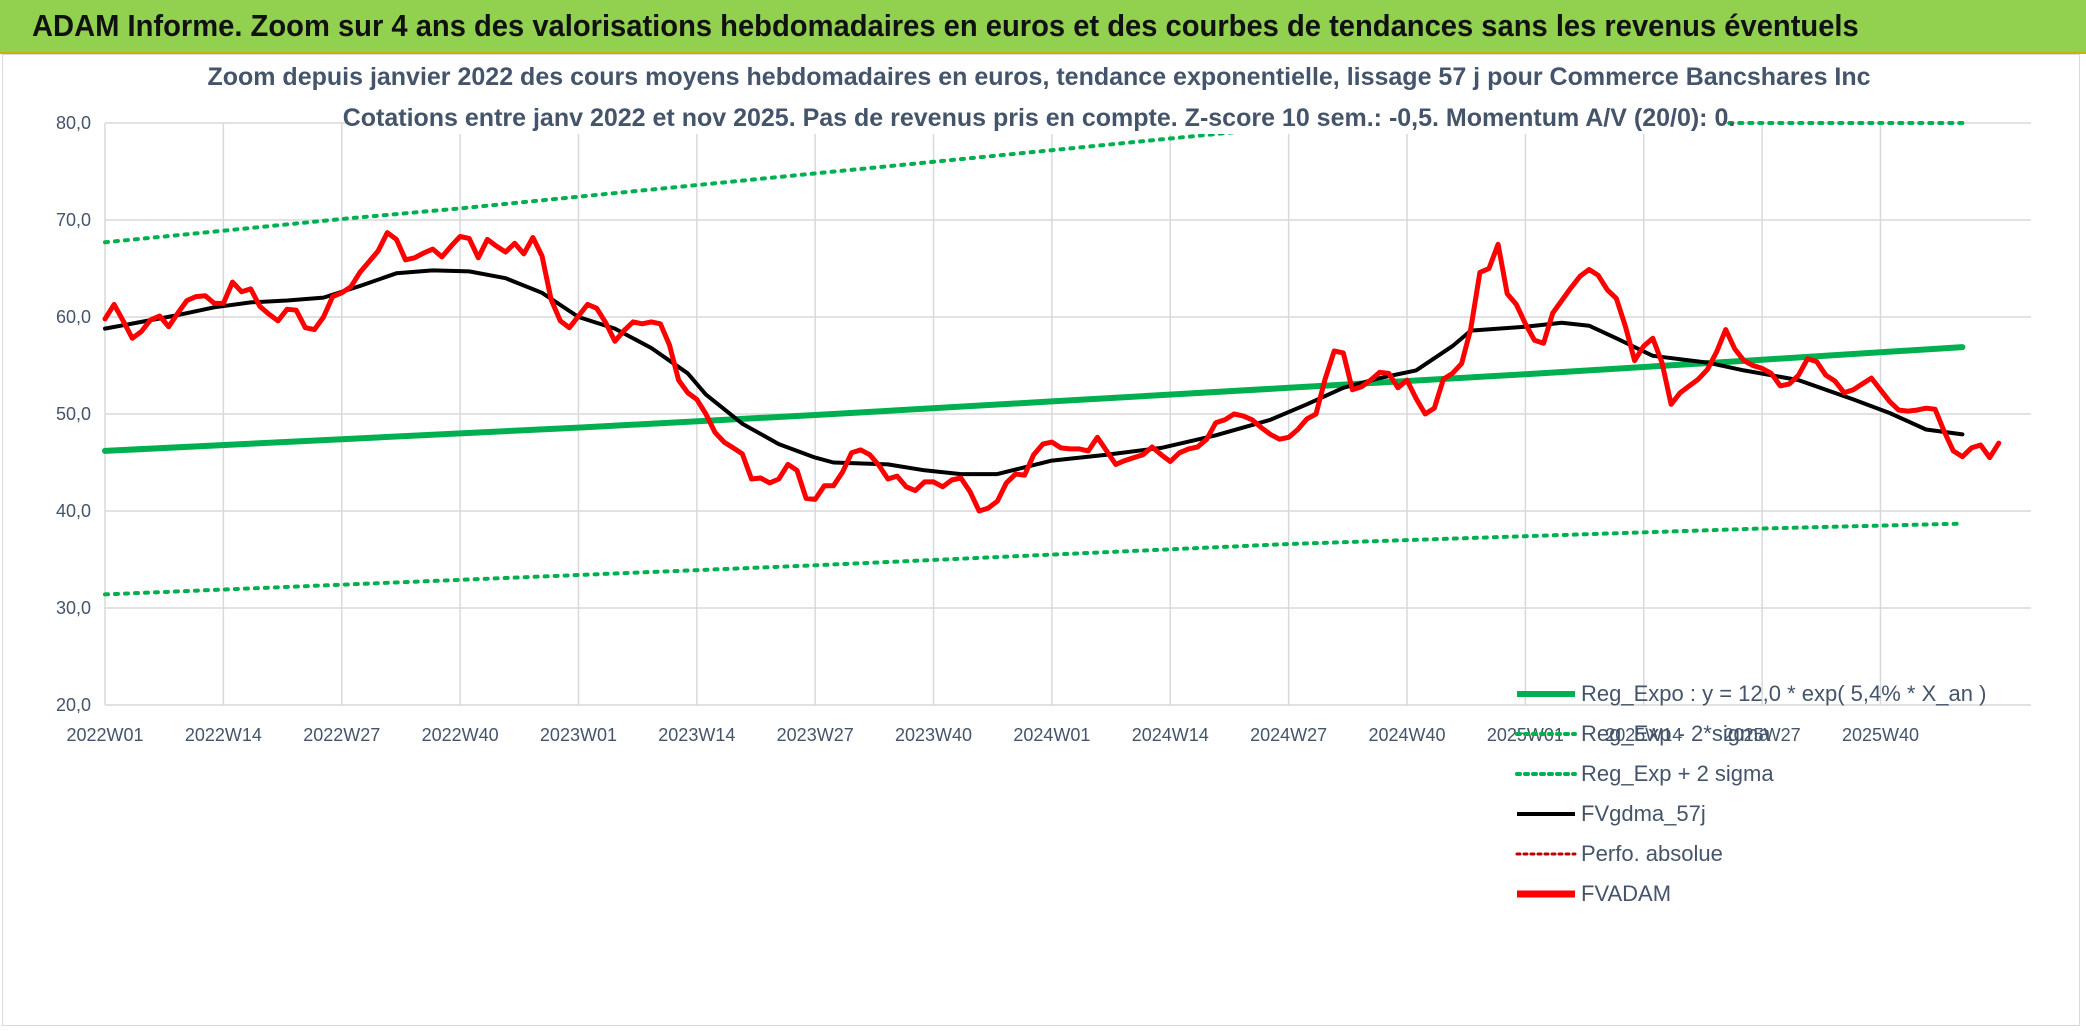  What do you see at coordinates (1880, 735) in the screenshot?
I see `x-tick-label: 2025W40` at bounding box center [1880, 735].